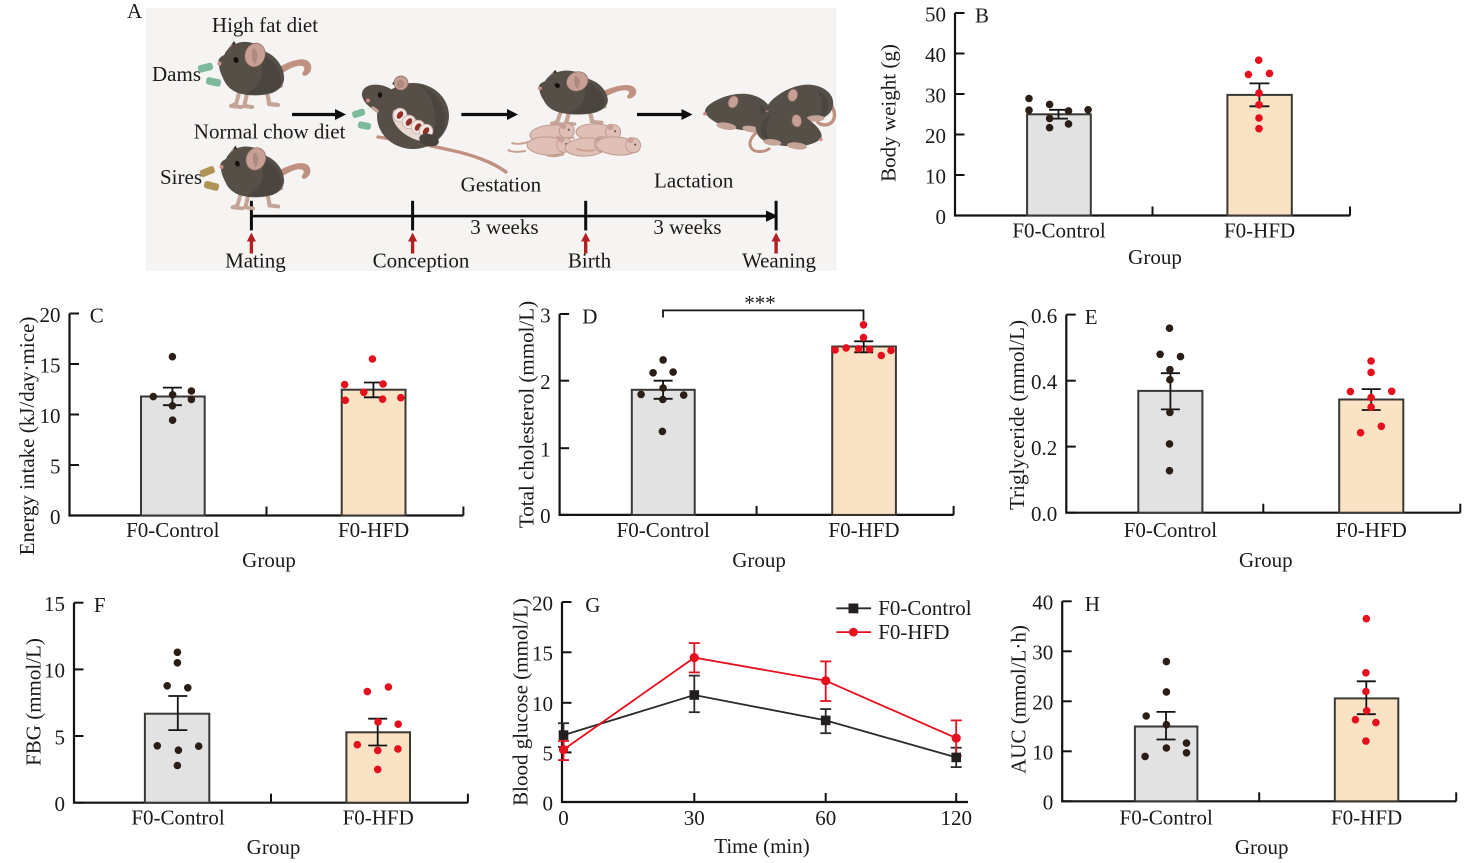 This screenshot has width=1464, height=863. What do you see at coordinates (1091, 317) in the screenshot?
I see `svg-text: E` at bounding box center [1091, 317].